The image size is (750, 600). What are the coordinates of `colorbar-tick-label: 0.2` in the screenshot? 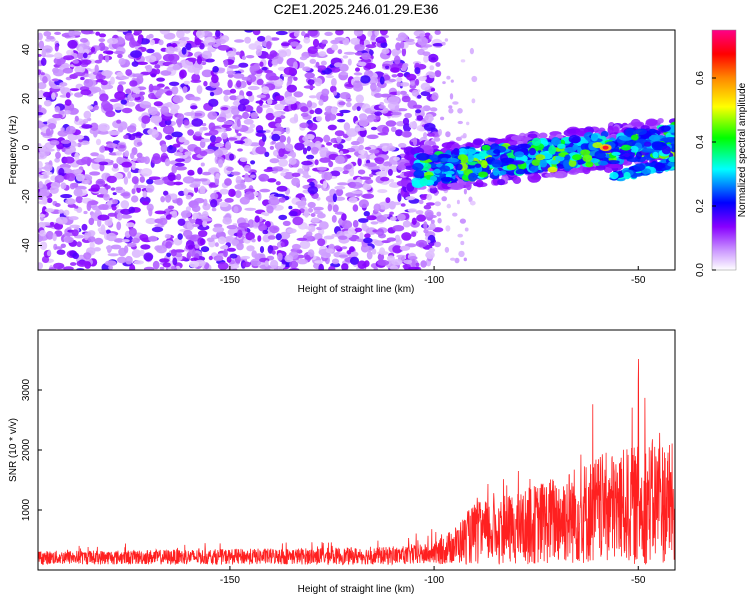 It's located at (700, 206).